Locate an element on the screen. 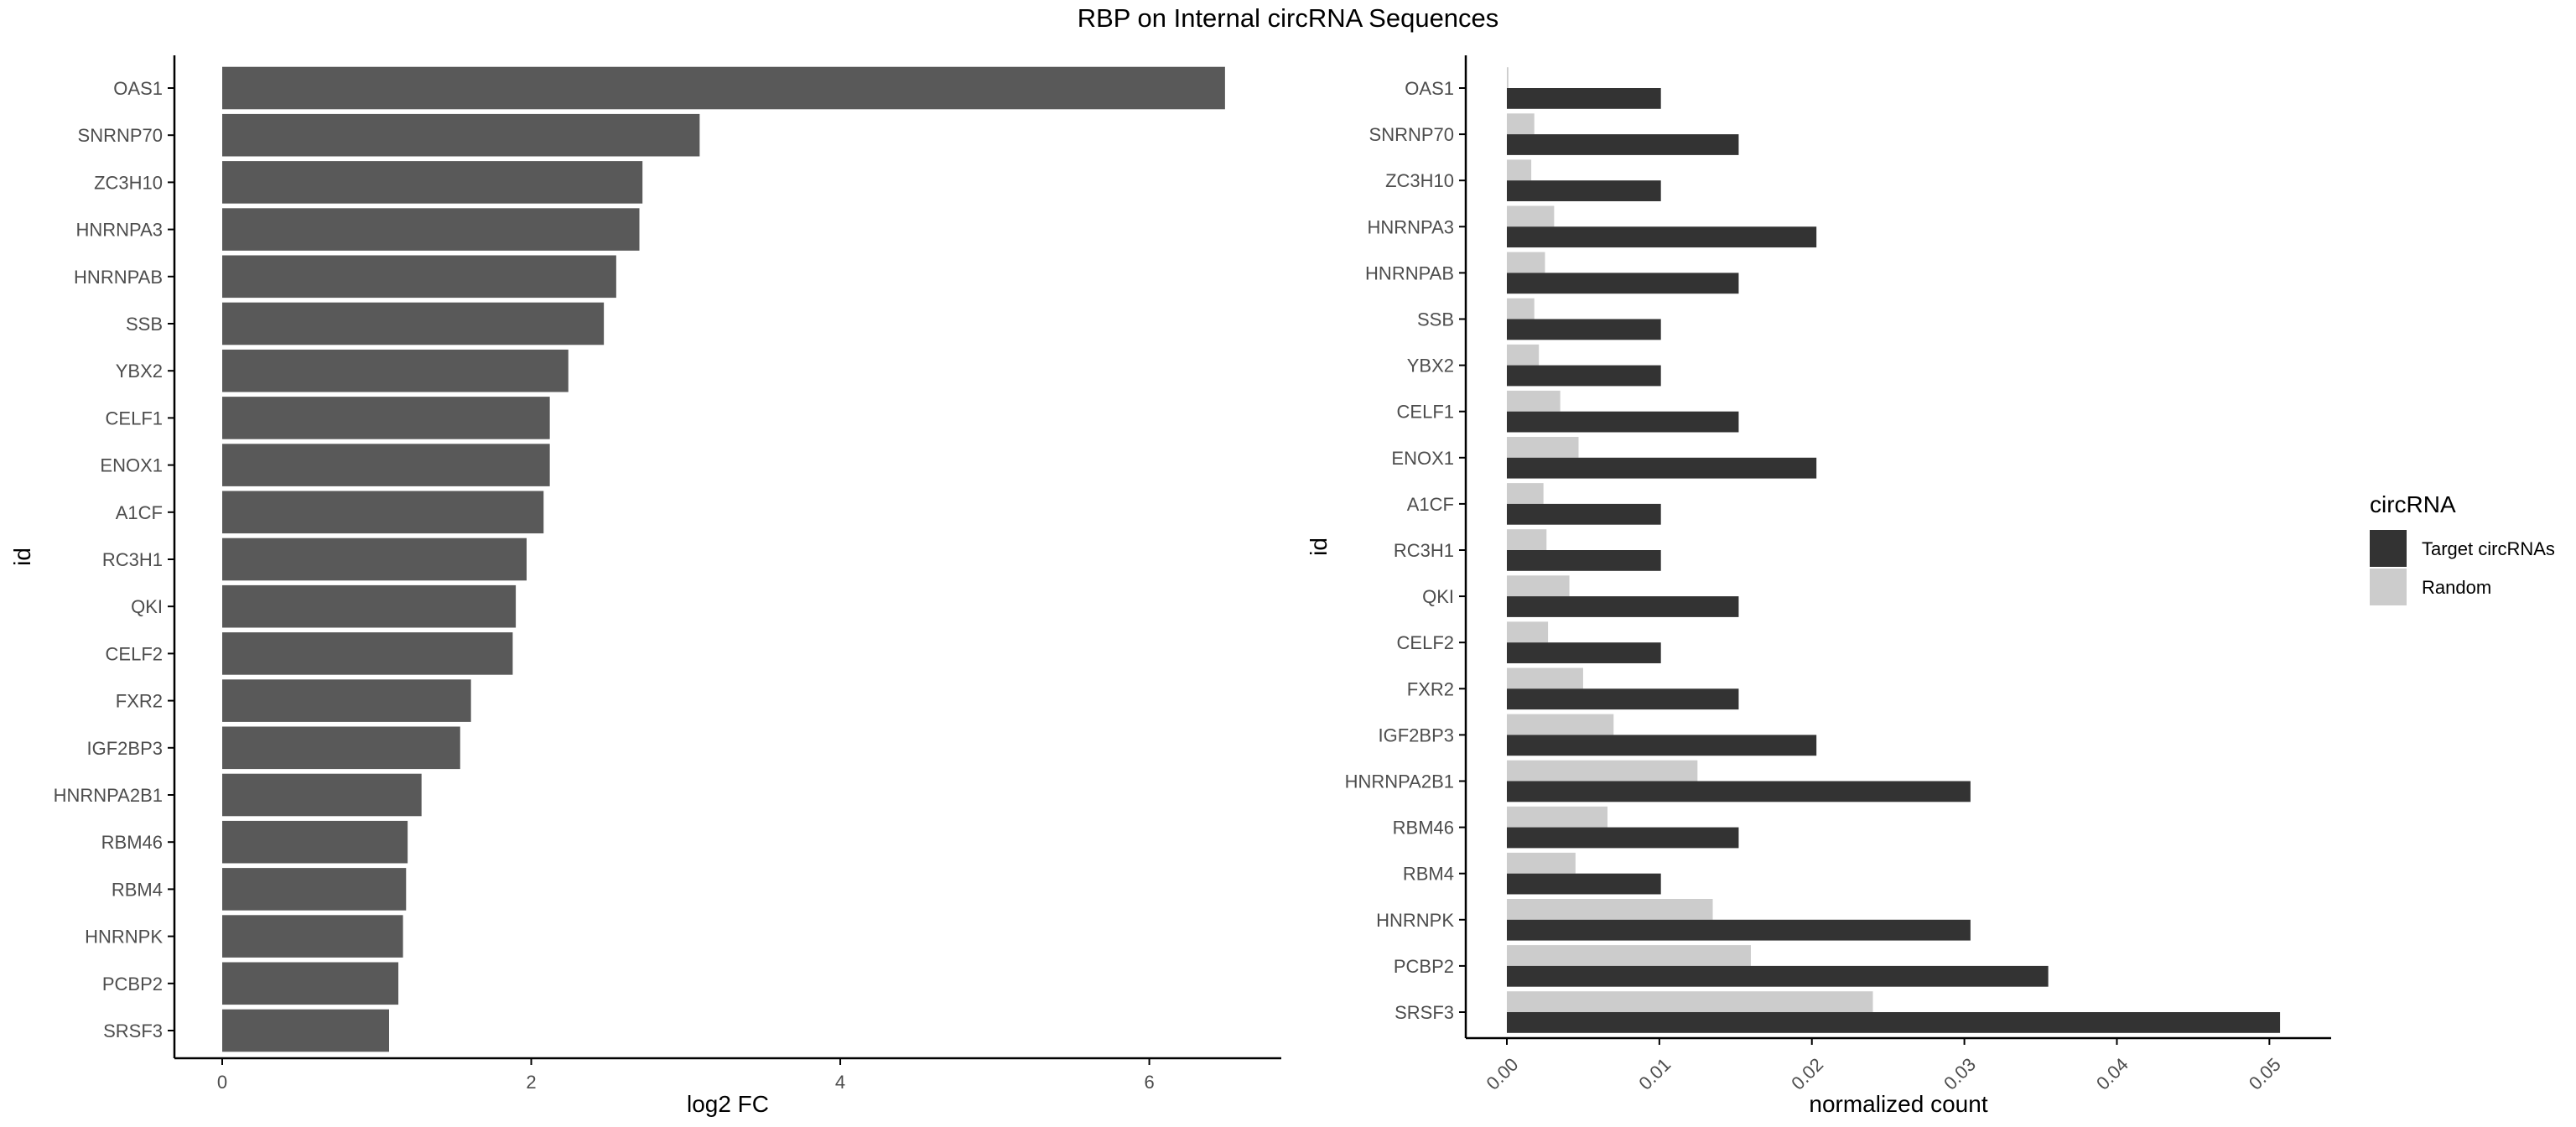 This screenshot has width=2576, height=1127. y-tick-label: HNRNPA3 is located at coordinates (1410, 226).